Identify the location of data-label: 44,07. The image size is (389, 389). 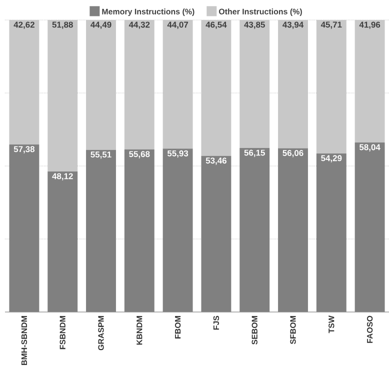
(177, 25).